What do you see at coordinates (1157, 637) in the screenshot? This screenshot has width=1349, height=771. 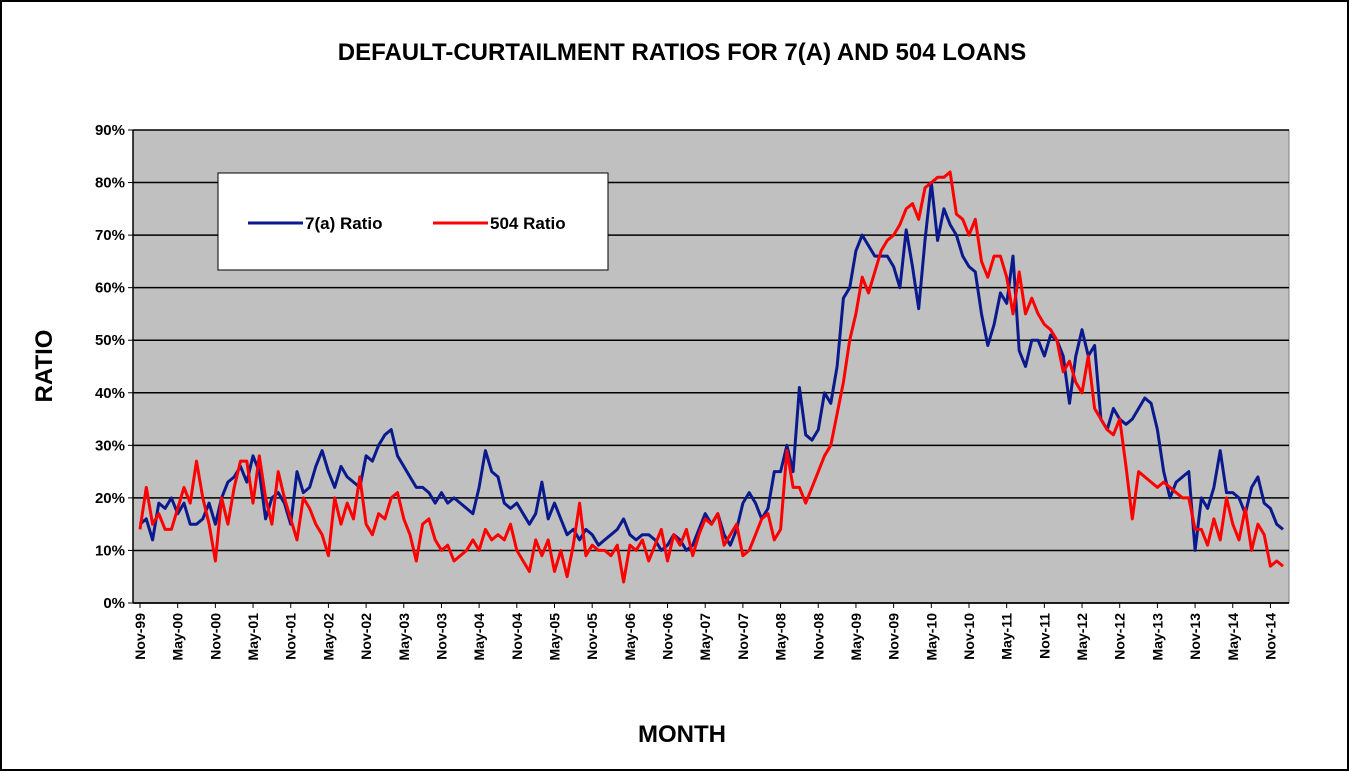 I see `x-tick-label: May-13` at bounding box center [1157, 637].